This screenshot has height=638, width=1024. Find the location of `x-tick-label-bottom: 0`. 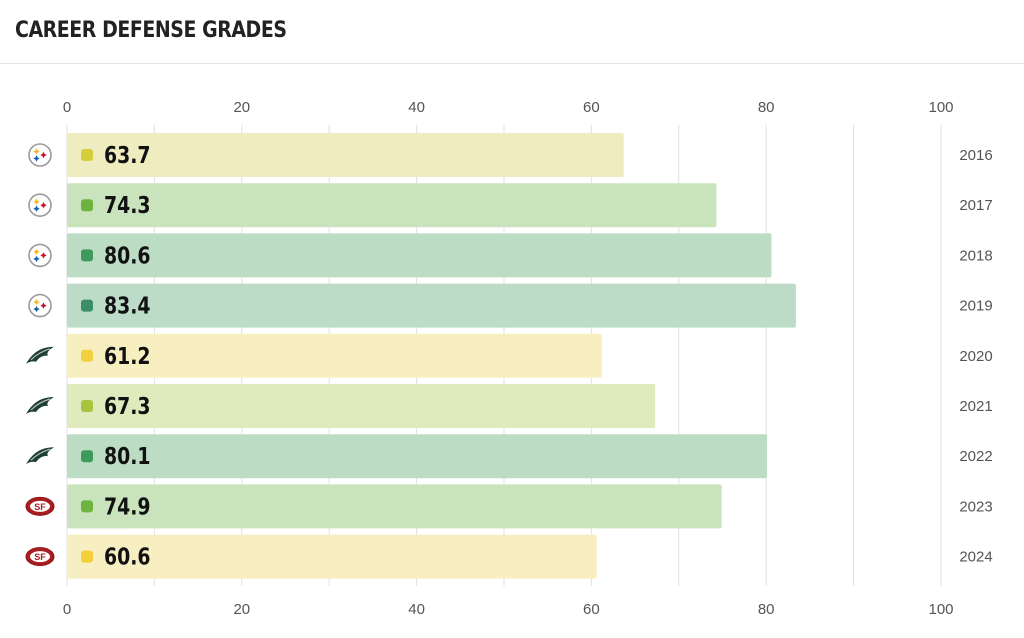

x-tick-label-bottom: 0 is located at coordinates (67, 609).